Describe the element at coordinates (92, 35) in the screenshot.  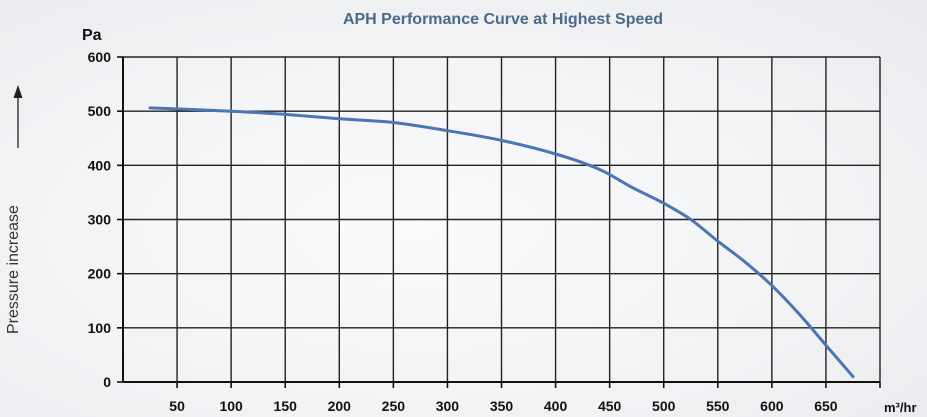
I see `y-axis-unit: Pa` at that location.